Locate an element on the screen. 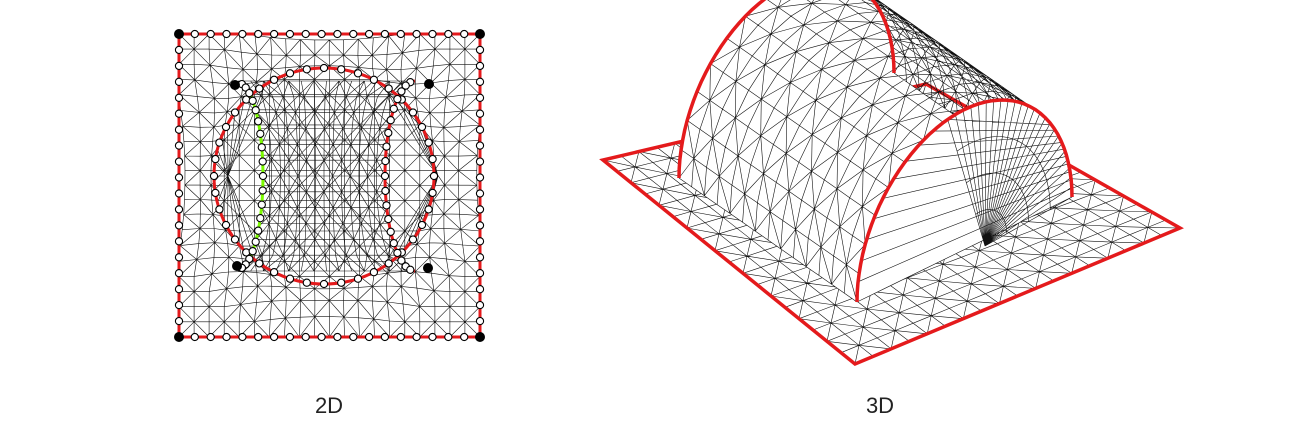 This screenshot has height=434, width=1313. fan-edges is located at coordinates (240, 176).